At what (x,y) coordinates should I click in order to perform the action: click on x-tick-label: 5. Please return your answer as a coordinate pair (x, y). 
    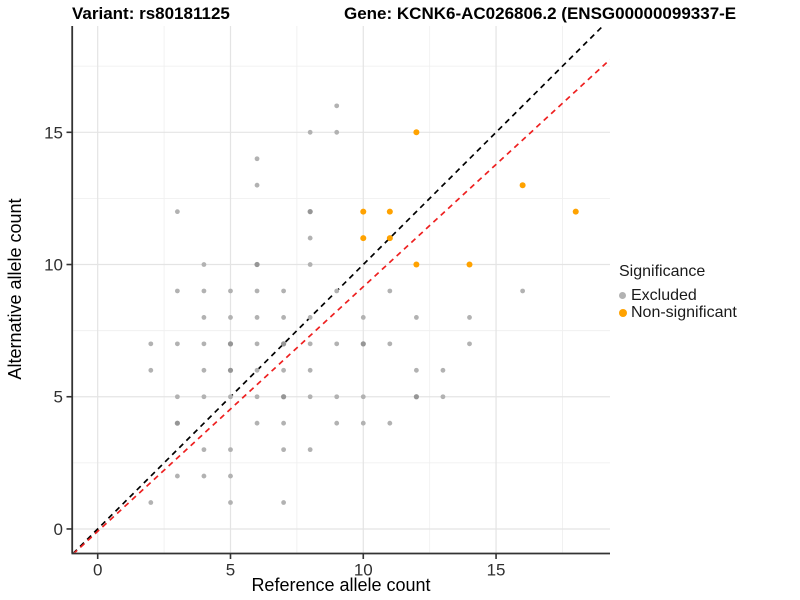
    Looking at the image, I should click on (230, 570).